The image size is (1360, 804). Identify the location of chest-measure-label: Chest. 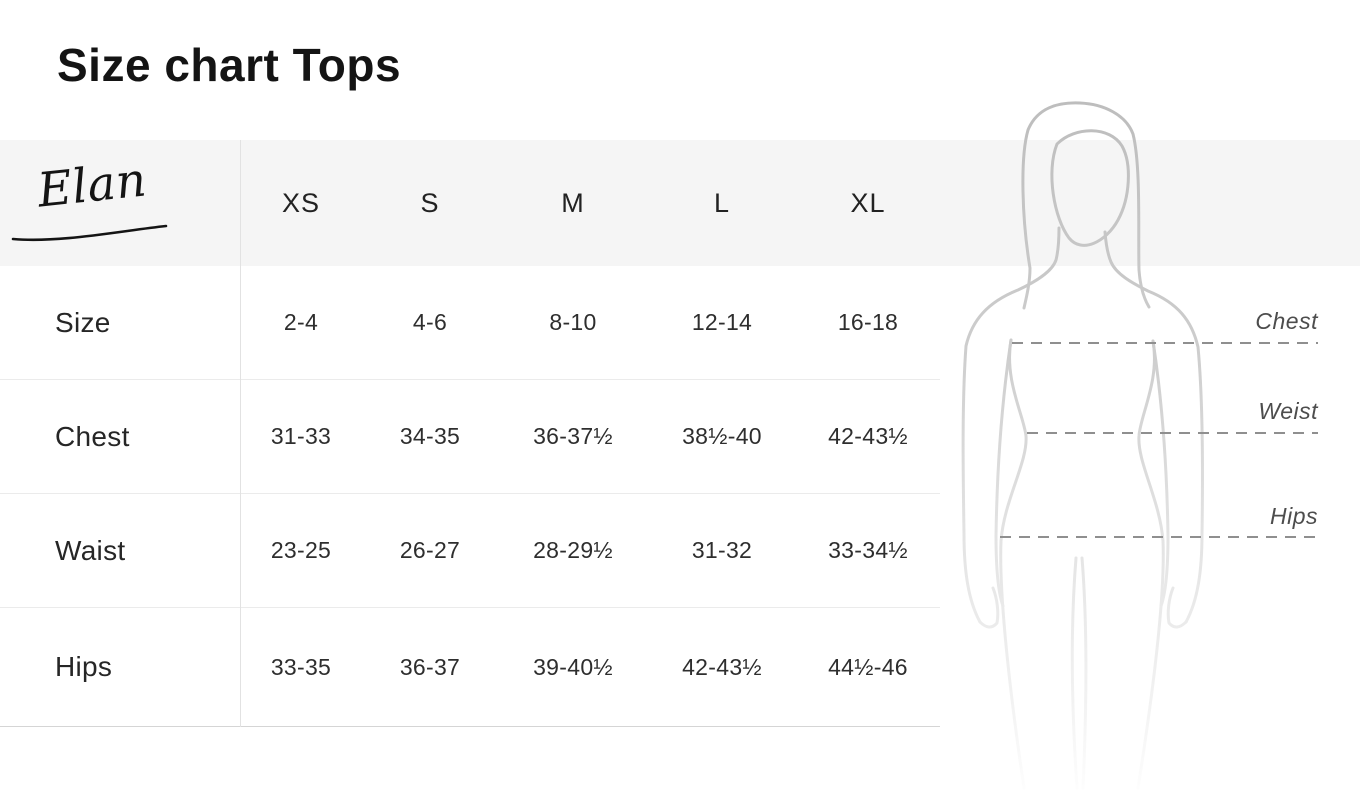
(1286, 321).